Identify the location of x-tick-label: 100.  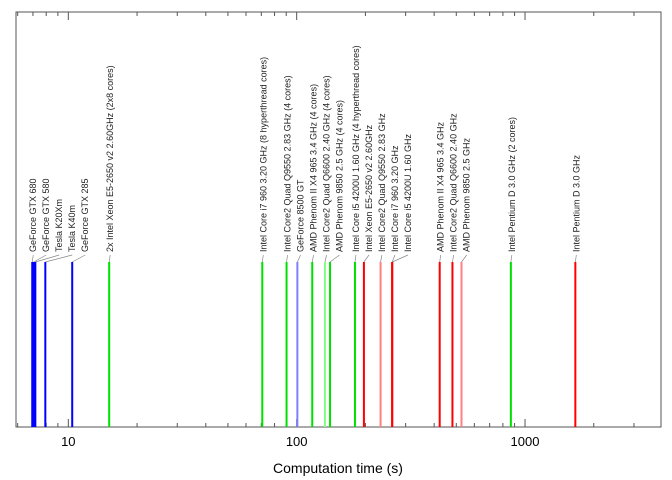
(297, 441).